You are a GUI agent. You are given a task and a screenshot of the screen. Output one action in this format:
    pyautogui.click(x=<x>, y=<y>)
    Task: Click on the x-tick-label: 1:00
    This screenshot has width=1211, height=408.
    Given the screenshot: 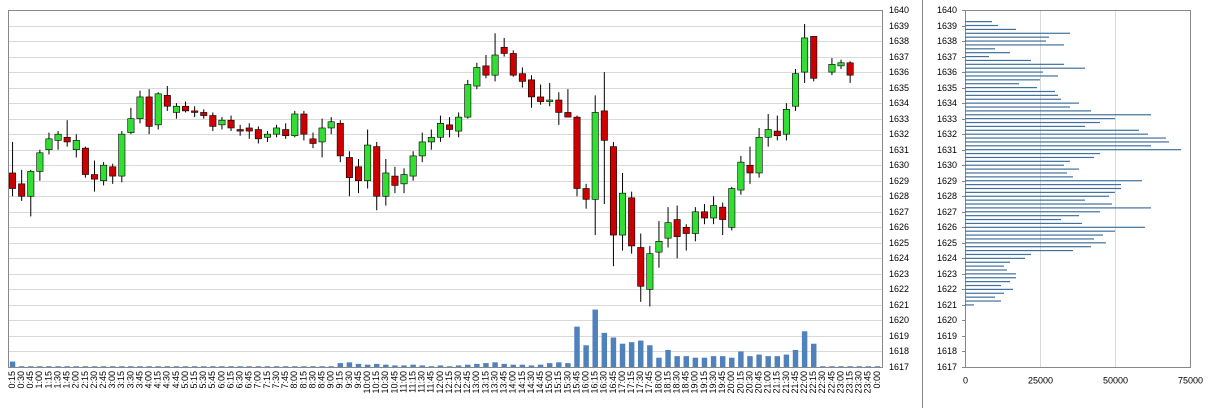 What is the action you would take?
    pyautogui.click(x=39, y=380)
    